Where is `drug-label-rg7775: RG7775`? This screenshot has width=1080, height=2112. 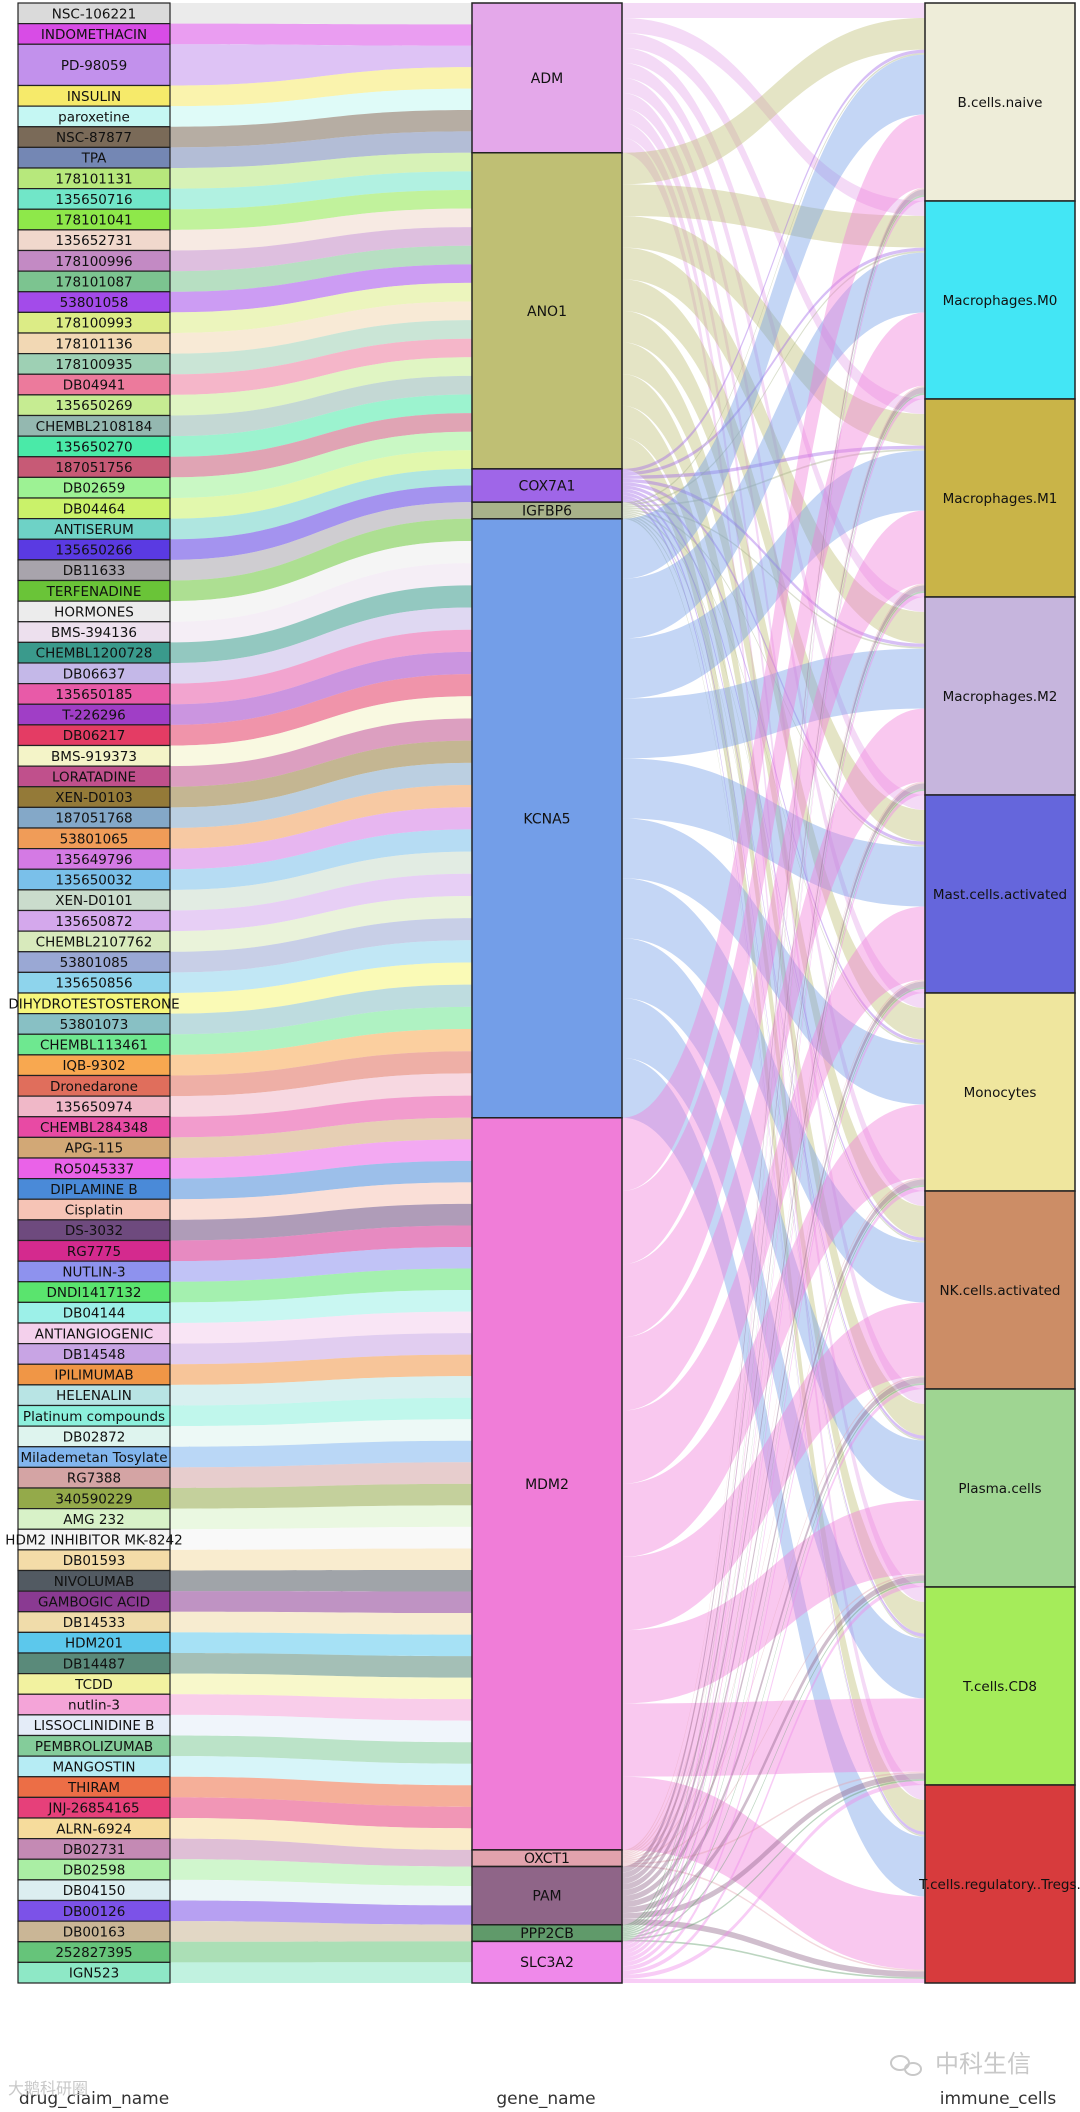 drug-label-rg7775: RG7775 is located at coordinates (94, 1252).